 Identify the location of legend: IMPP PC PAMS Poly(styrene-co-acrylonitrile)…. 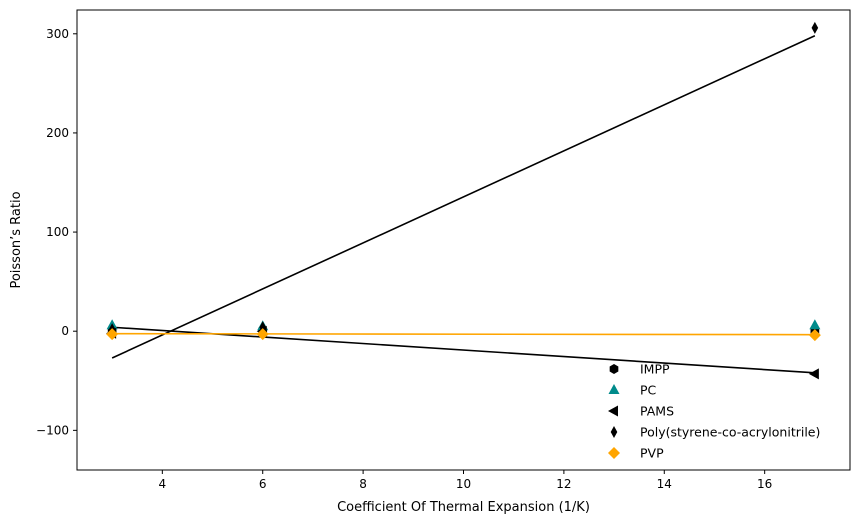
(714, 411).